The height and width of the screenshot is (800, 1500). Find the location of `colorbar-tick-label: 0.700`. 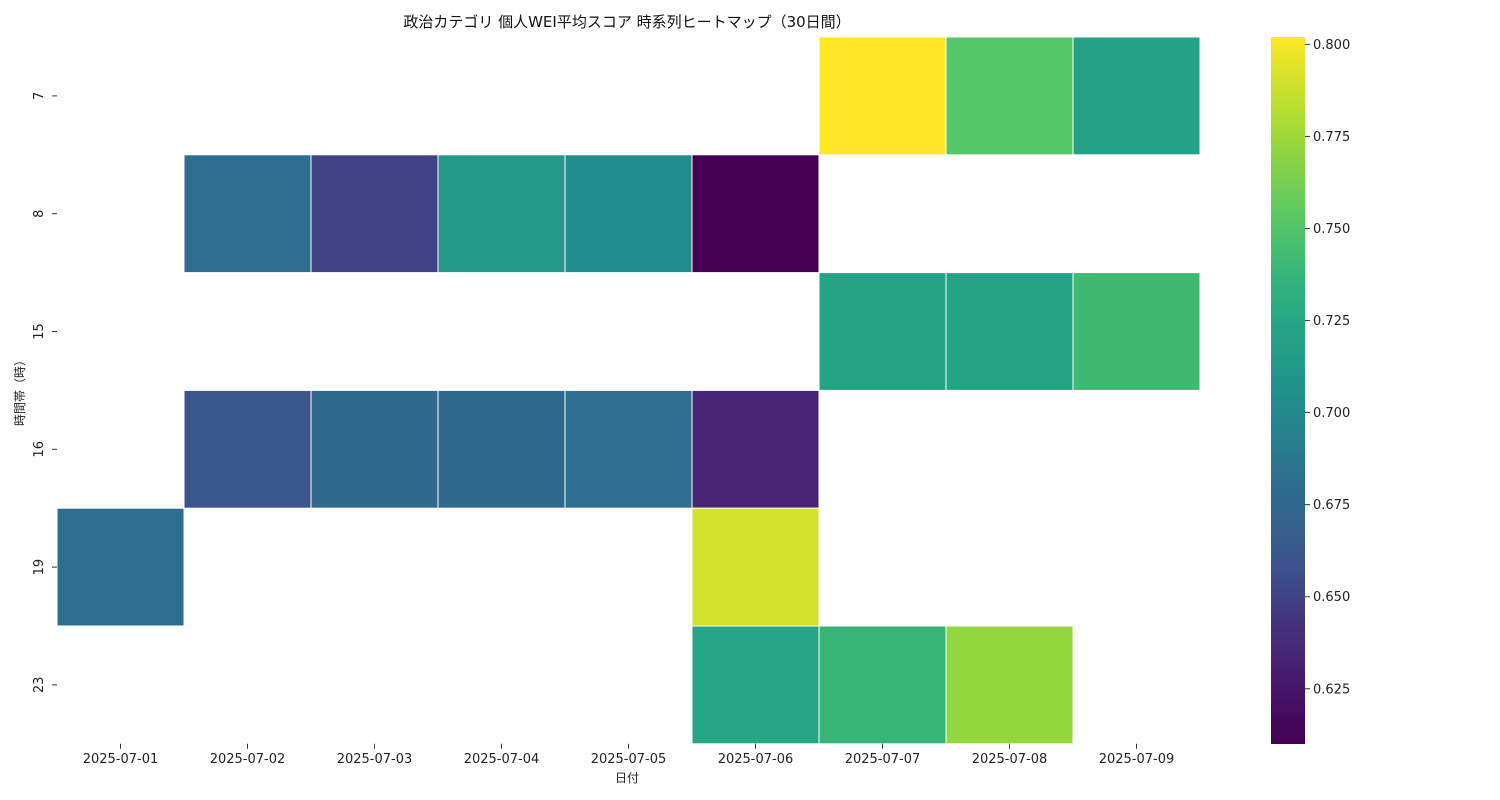

colorbar-tick-label: 0.700 is located at coordinates (1331, 413).